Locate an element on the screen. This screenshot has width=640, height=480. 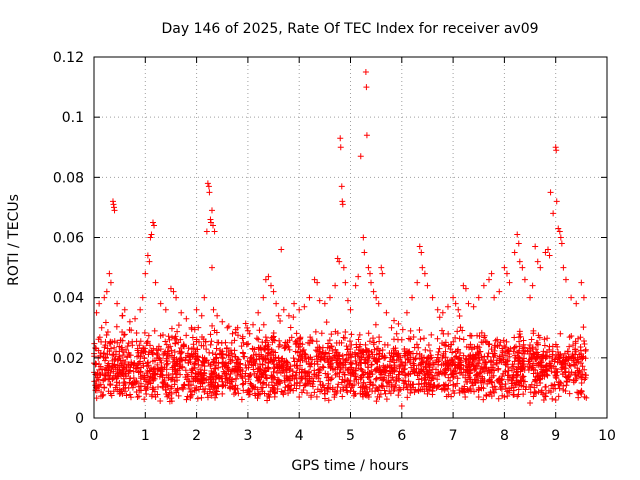
x-tick-label: 3 is located at coordinates (247, 436).